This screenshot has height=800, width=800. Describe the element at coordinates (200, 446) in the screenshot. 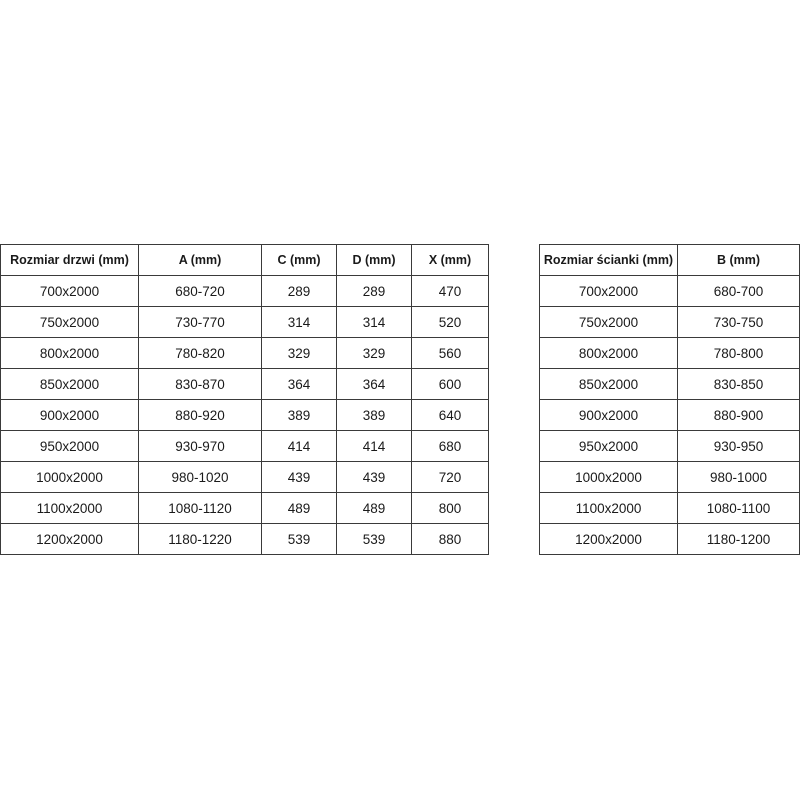

I see `table-cell: 930-970` at that location.